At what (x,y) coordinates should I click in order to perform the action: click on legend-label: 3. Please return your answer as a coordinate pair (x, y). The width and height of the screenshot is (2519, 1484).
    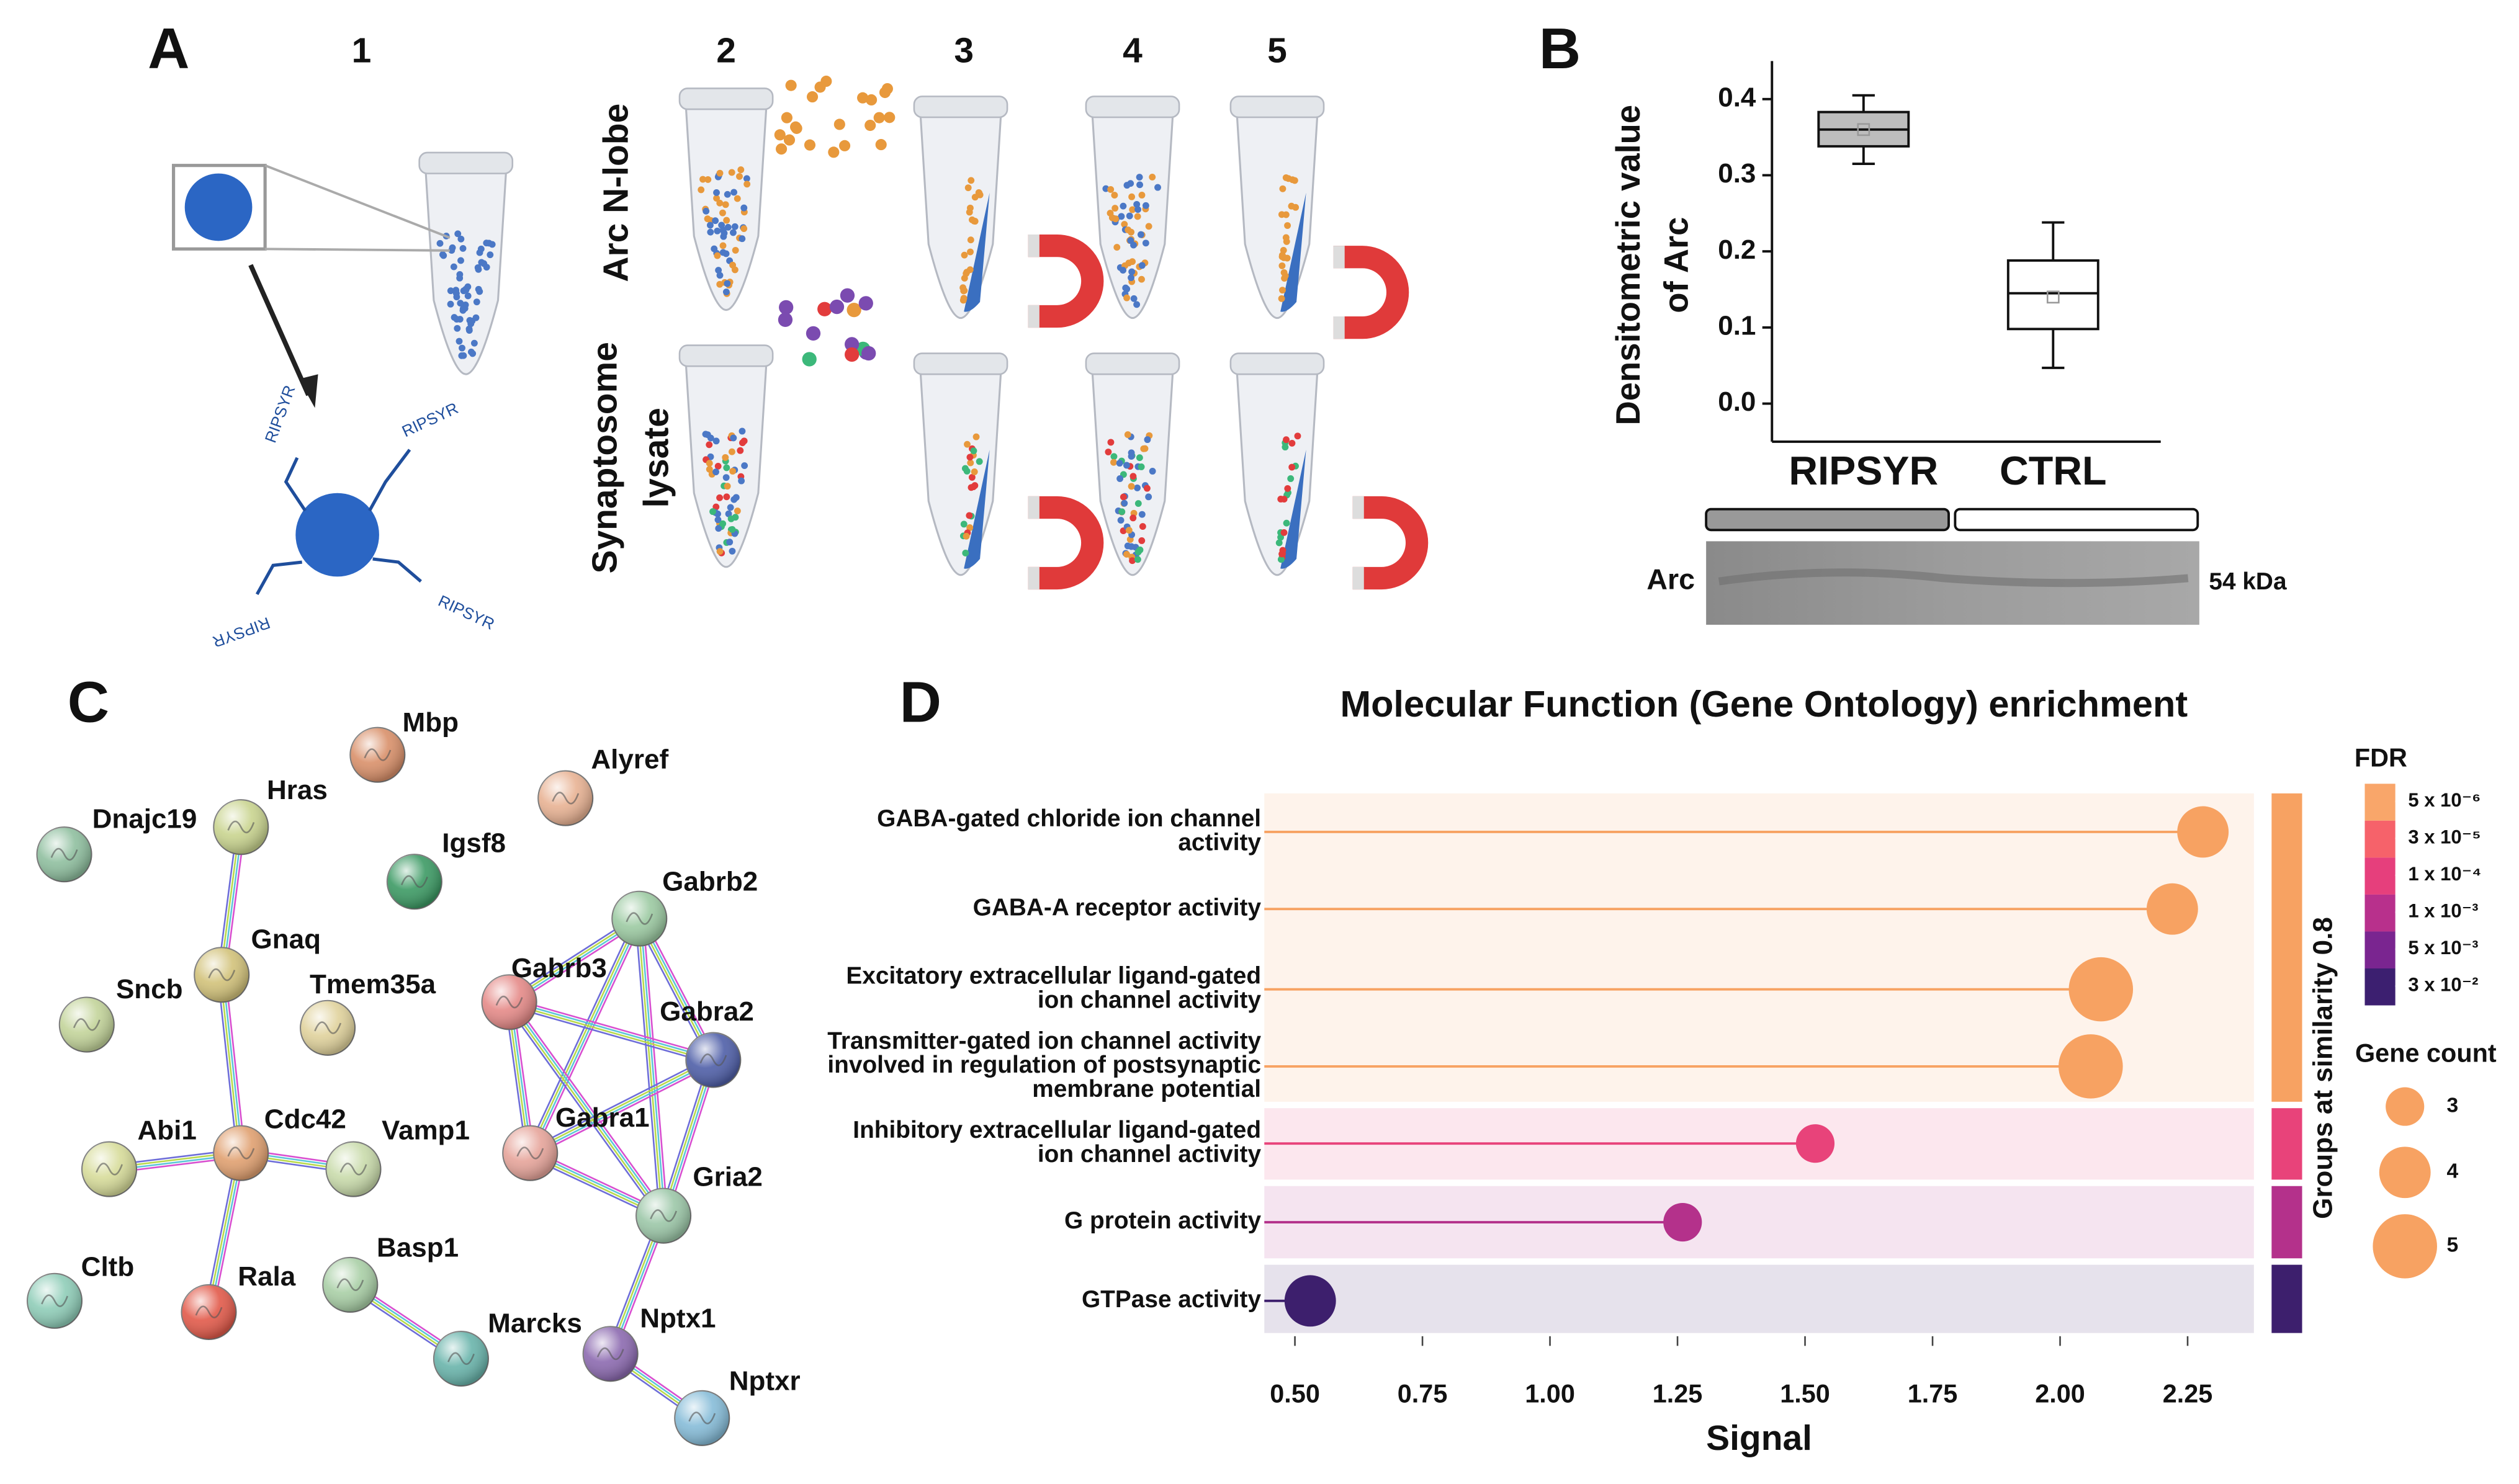
    Looking at the image, I should click on (2453, 1105).